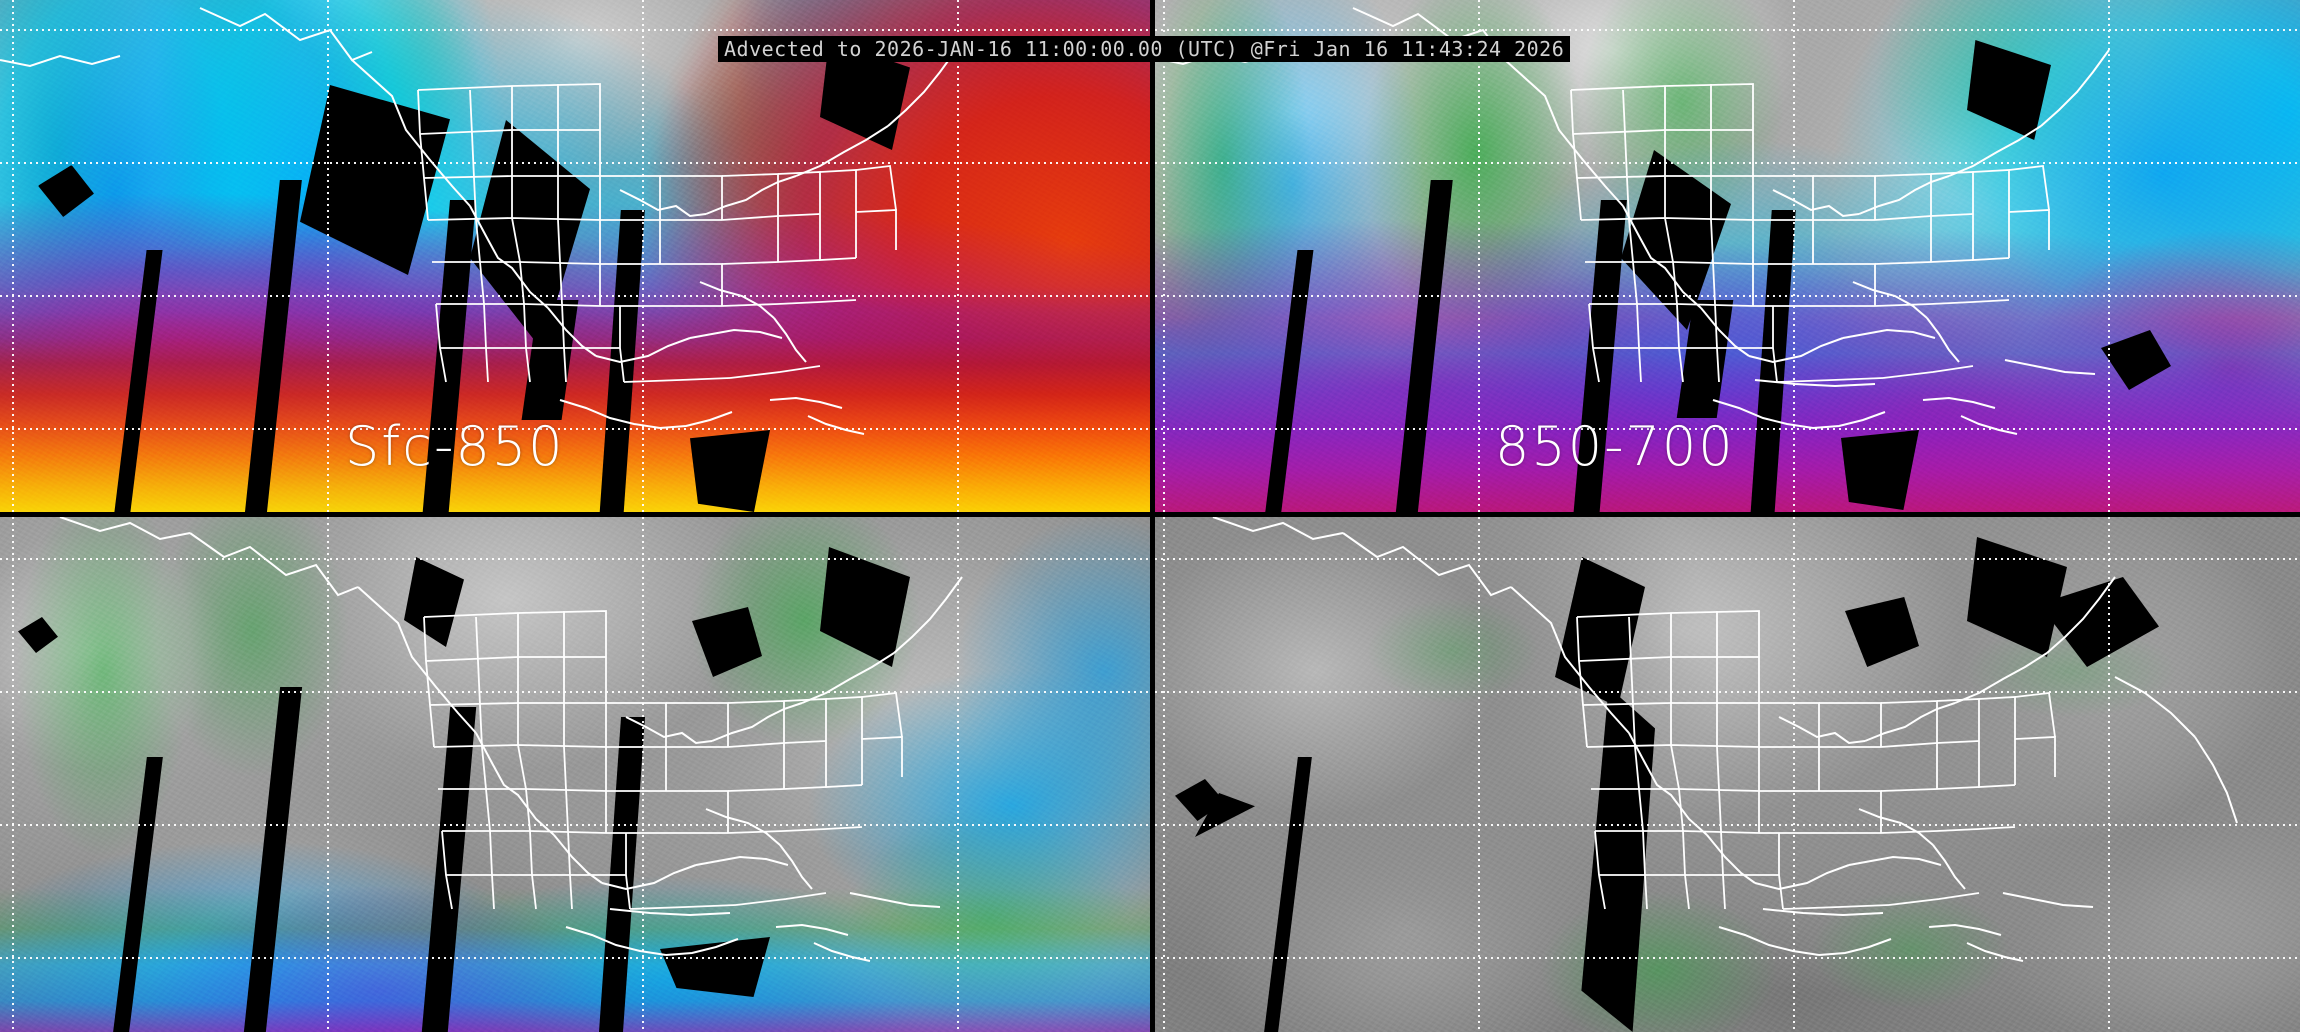 The image size is (2300, 1032). Describe the element at coordinates (1880, 470) in the screenshot. I see `data-gap` at that location.